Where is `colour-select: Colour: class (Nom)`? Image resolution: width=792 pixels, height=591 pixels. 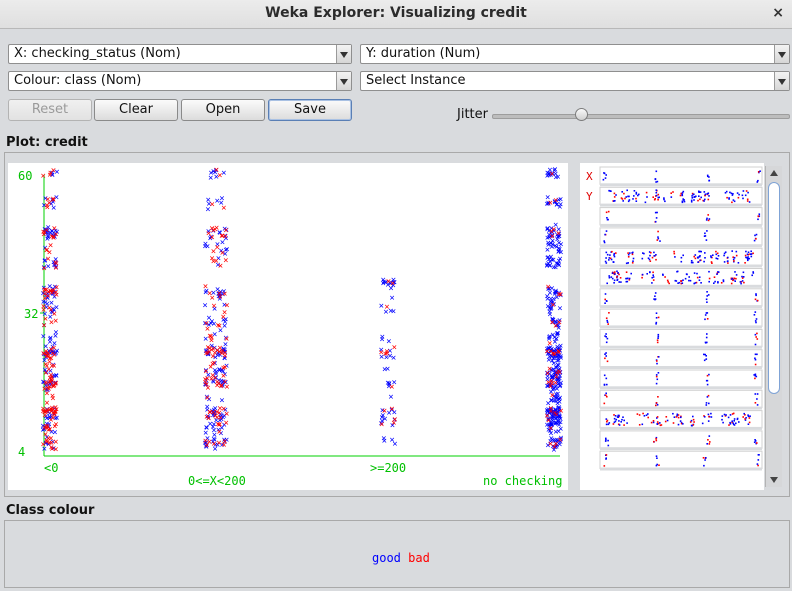
colour-select: Colour: class (Nom) is located at coordinates (180, 81).